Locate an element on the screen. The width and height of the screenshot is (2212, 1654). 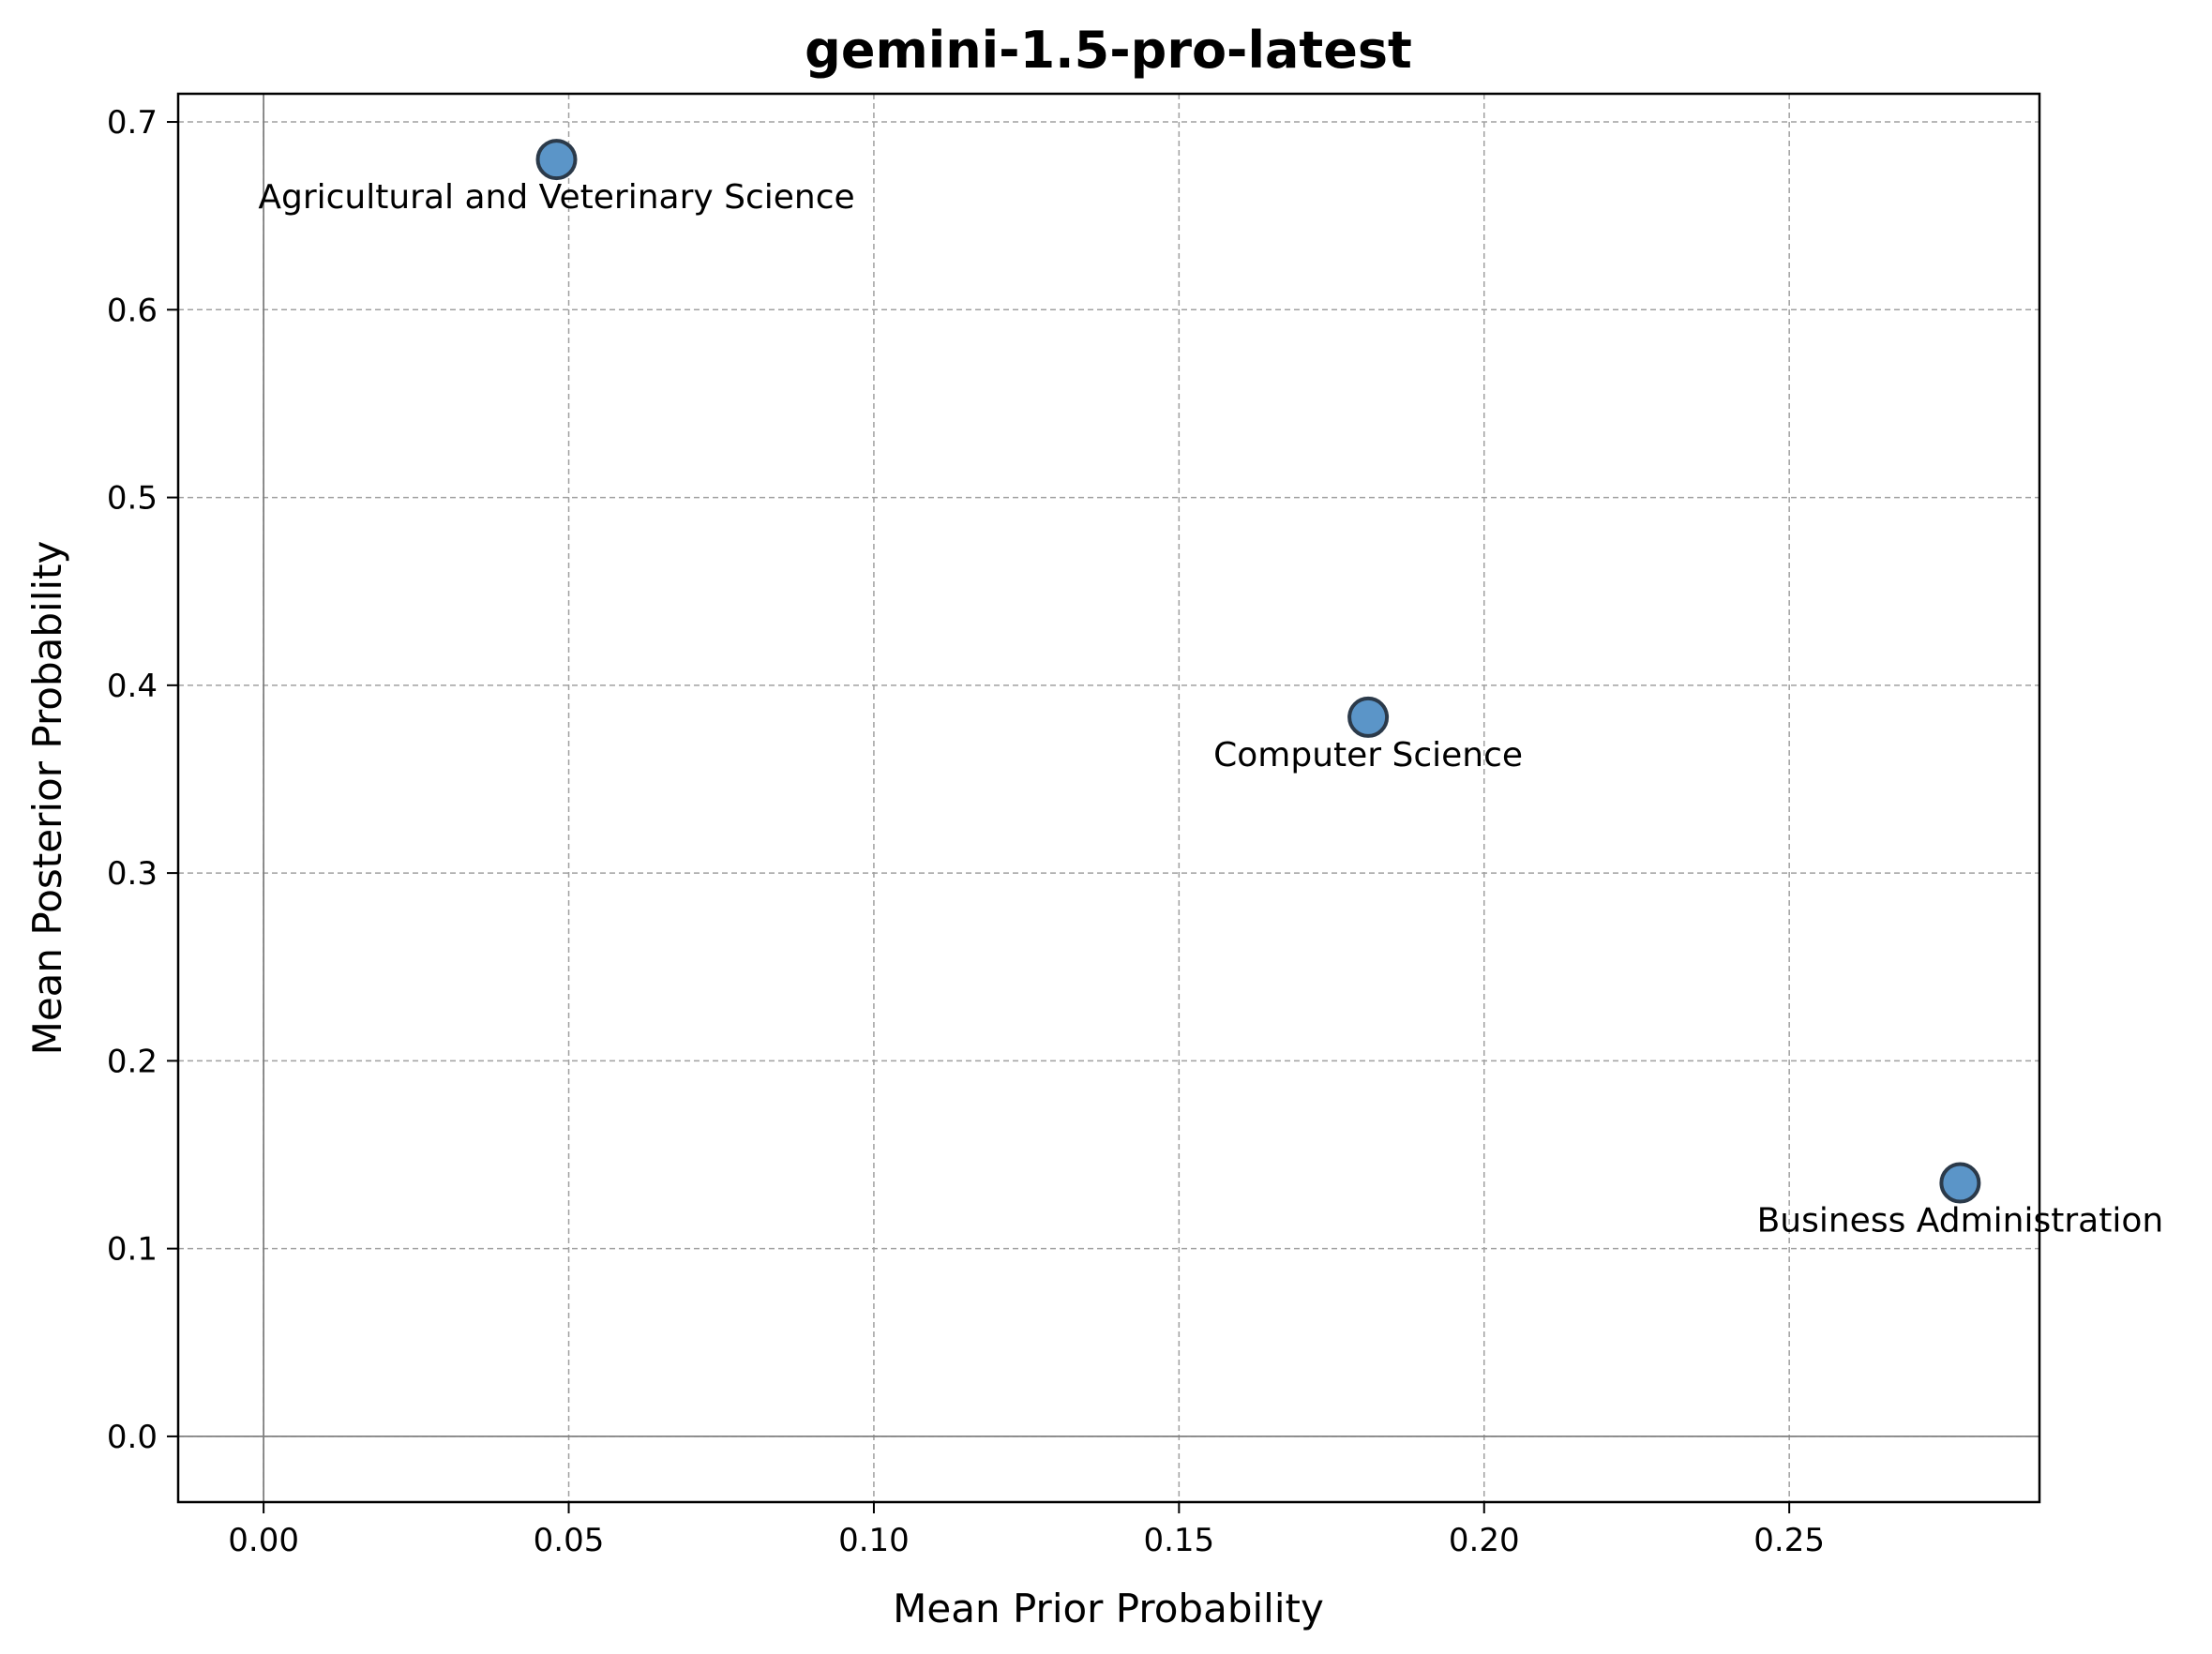
x-tick-label: 0.20 is located at coordinates (1484, 1540).